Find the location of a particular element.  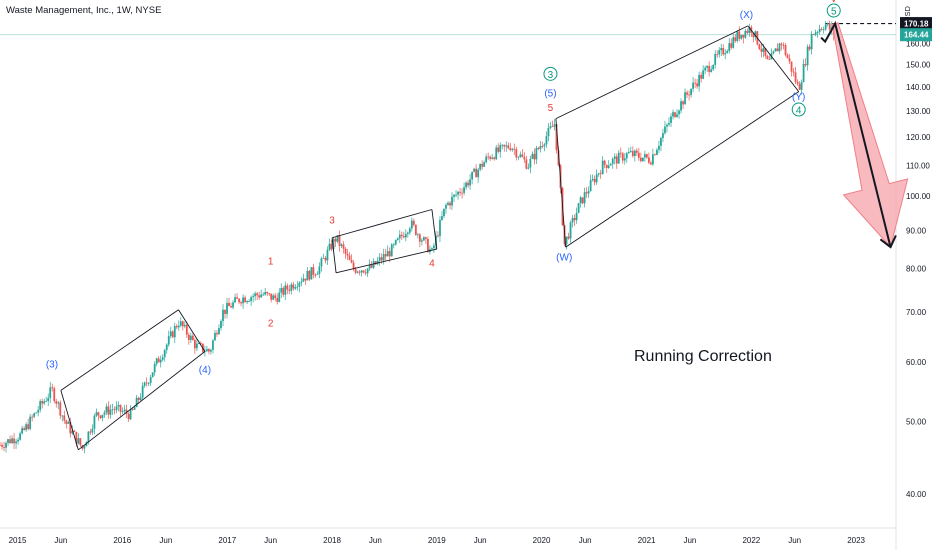

channel-lower-line is located at coordinates (386, 261).